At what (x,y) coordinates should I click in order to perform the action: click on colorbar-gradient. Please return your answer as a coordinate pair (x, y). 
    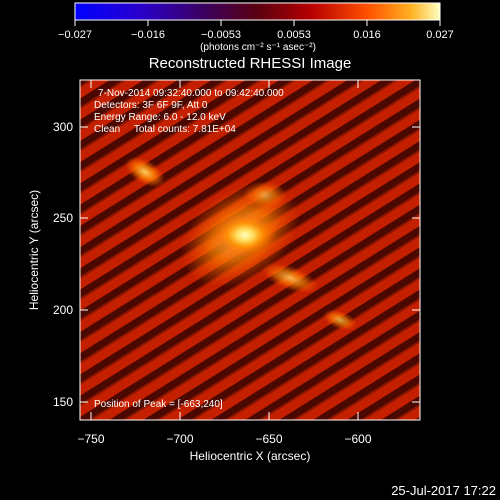
    Looking at the image, I should click on (257, 11).